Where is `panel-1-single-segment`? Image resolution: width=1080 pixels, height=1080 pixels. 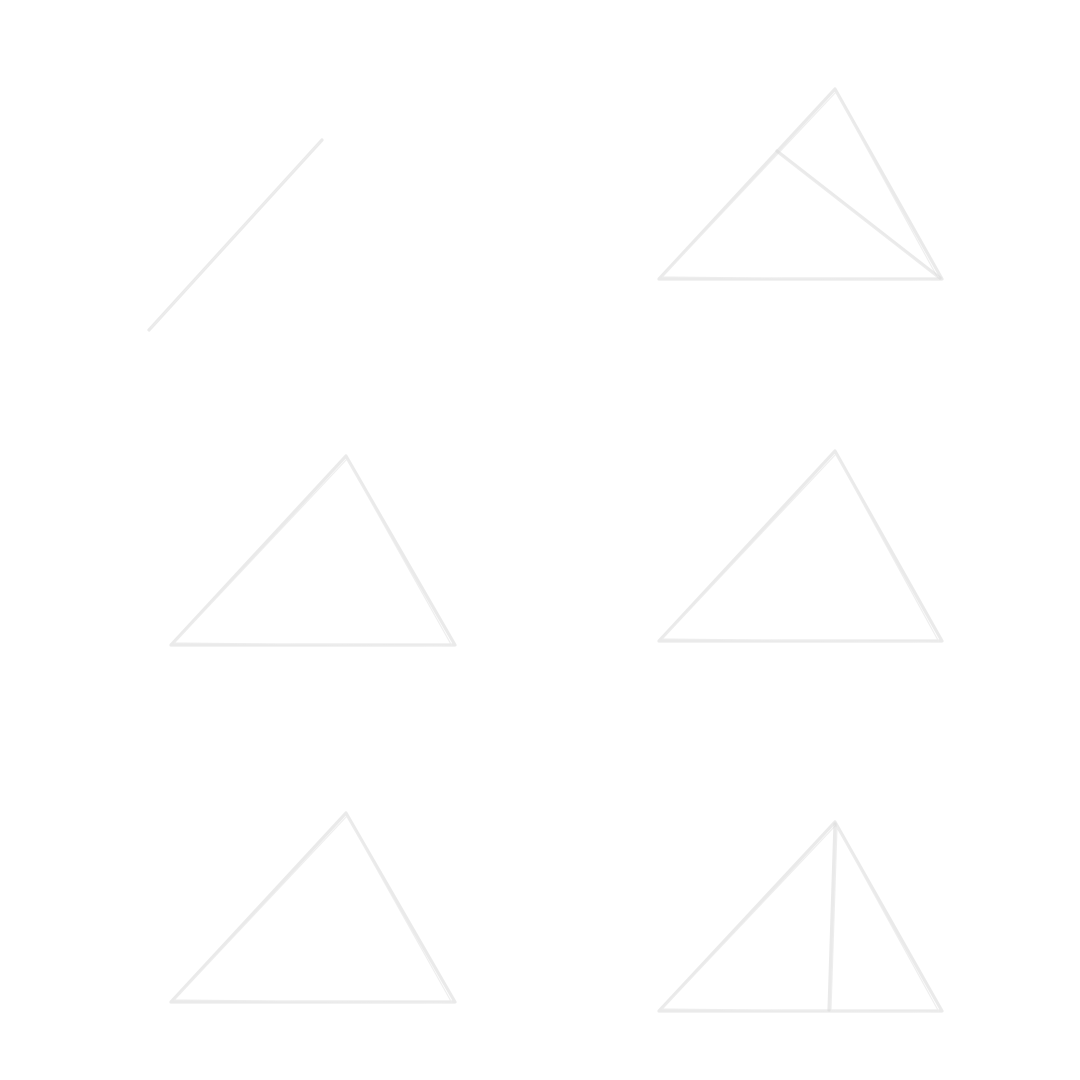 panel-1-single-segment is located at coordinates (235, 235).